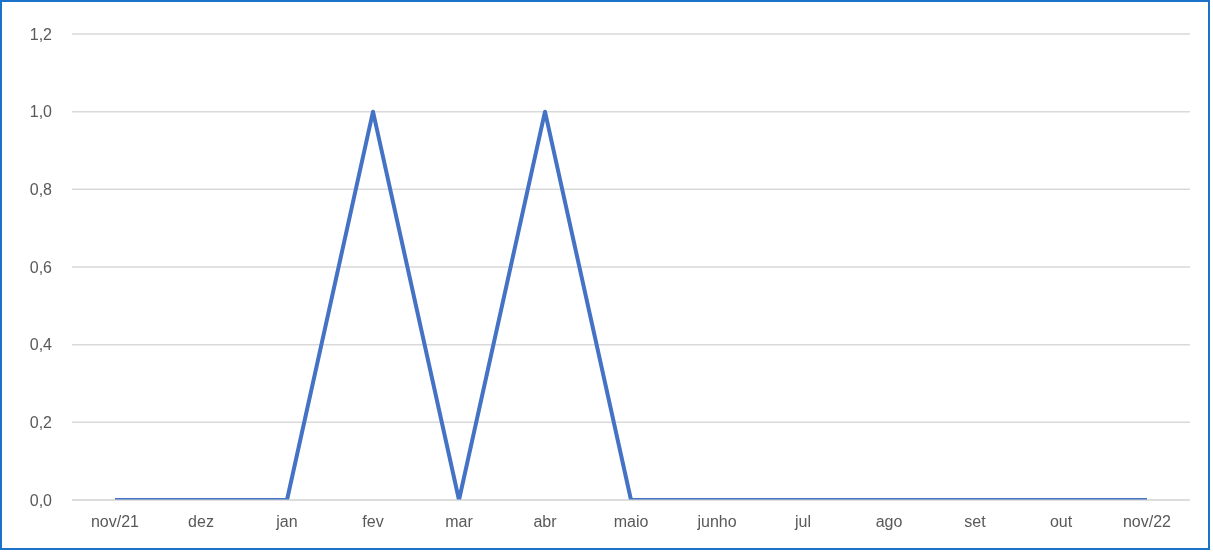 The width and height of the screenshot is (1213, 553). I want to click on x-tick-label: nov/22, so click(1147, 522).